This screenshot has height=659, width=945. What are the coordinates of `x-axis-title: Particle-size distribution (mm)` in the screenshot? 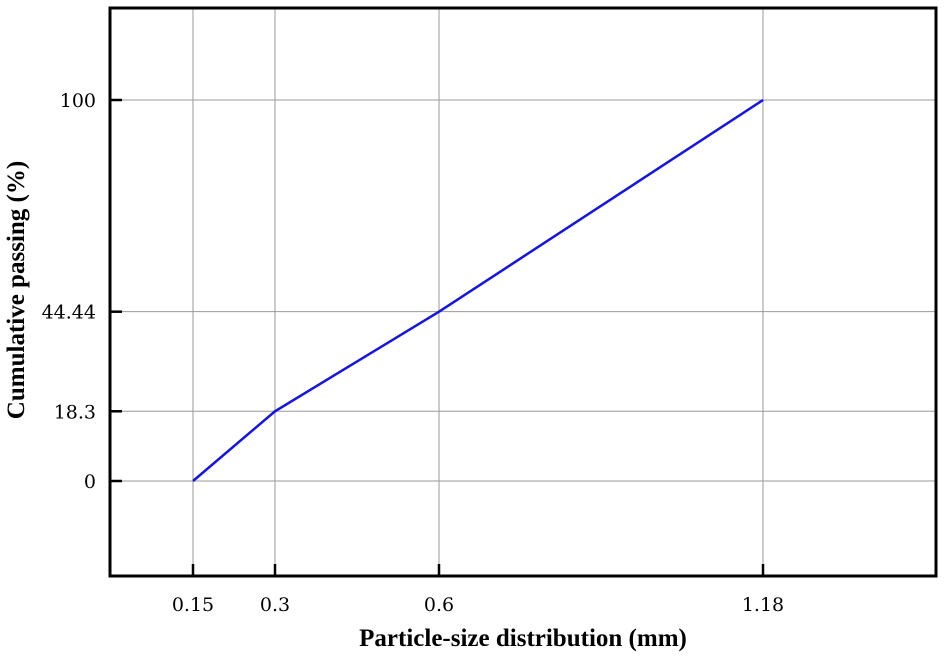 It's located at (523, 638).